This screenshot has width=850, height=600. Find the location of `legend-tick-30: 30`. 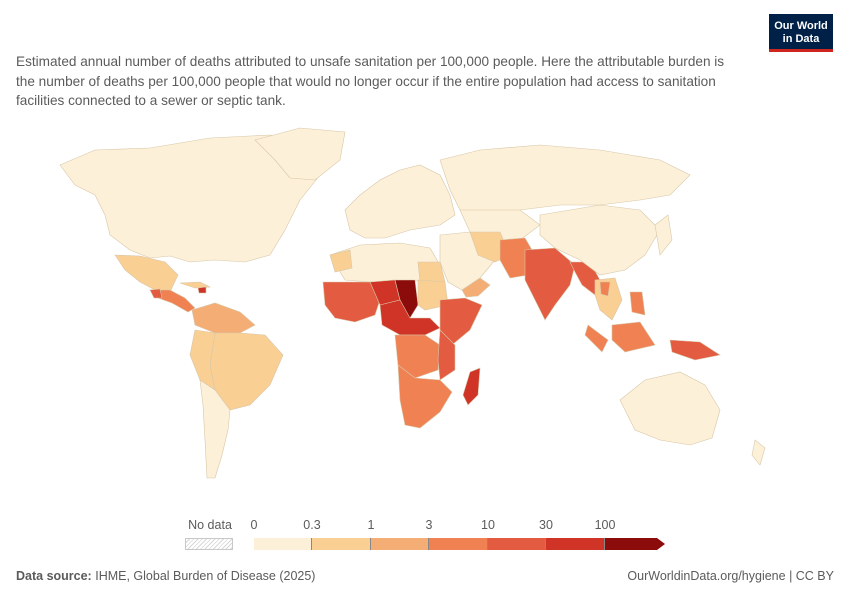

legend-tick-30: 30 is located at coordinates (546, 525).